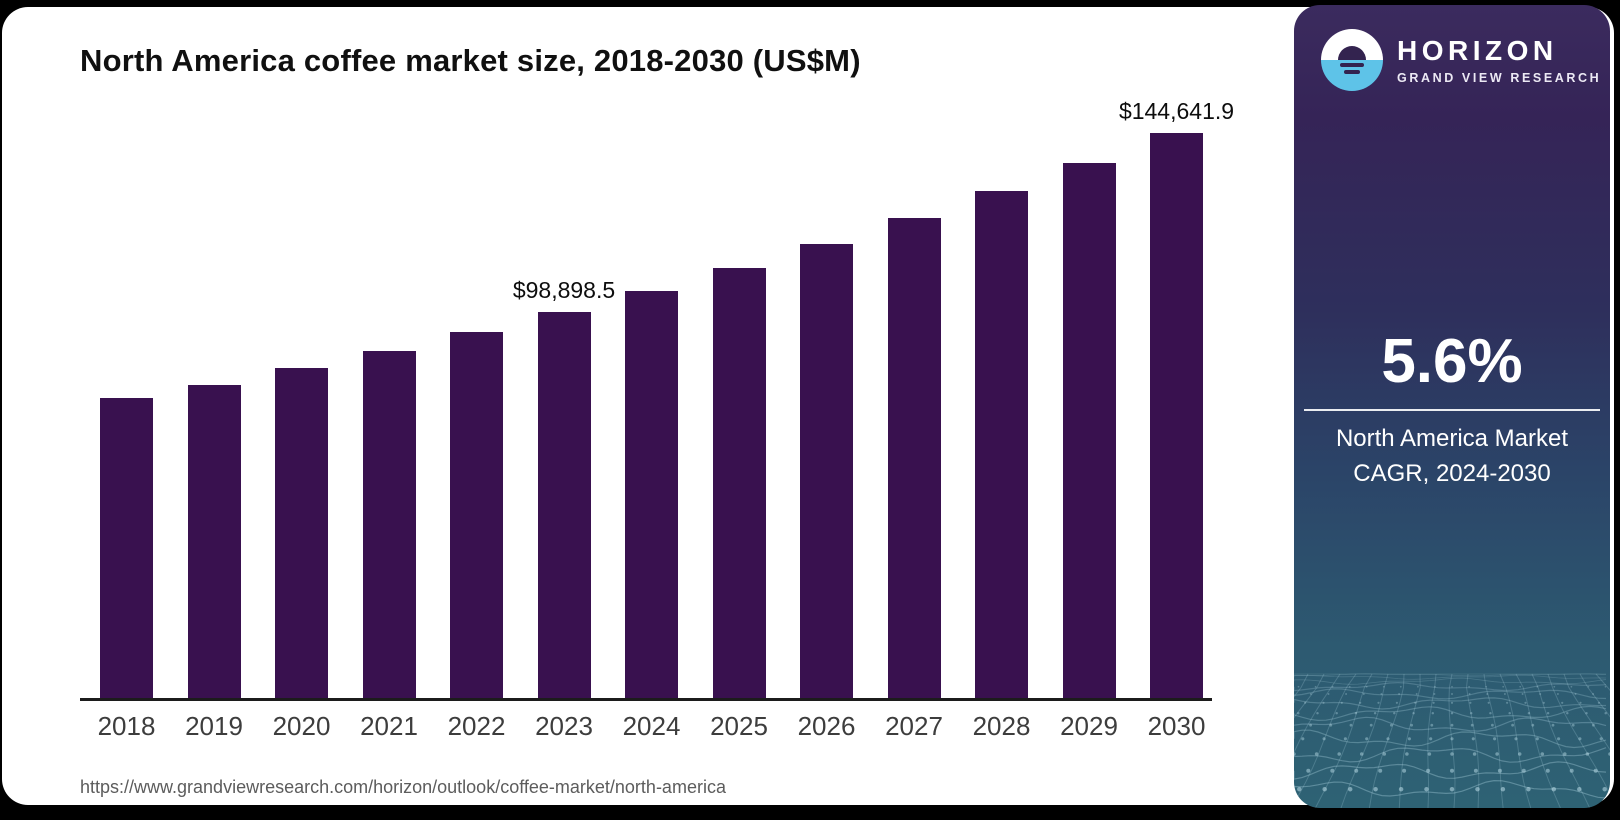 This screenshot has height=820, width=1620. Describe the element at coordinates (1477, 50) in the screenshot. I see `brand-name: HORIZON` at that location.